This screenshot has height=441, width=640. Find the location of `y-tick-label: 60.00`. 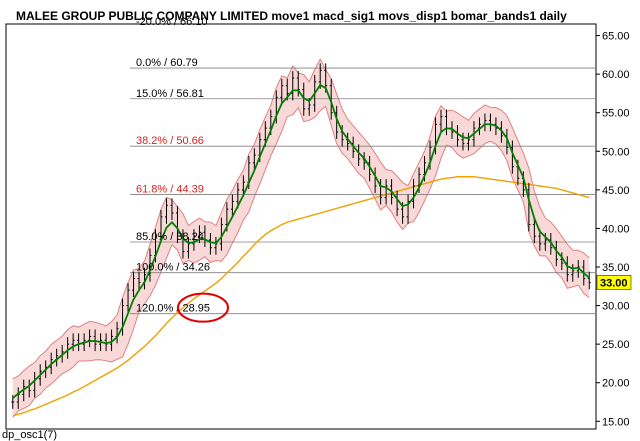

y-tick-label: 60.00 is located at coordinates (616, 75).